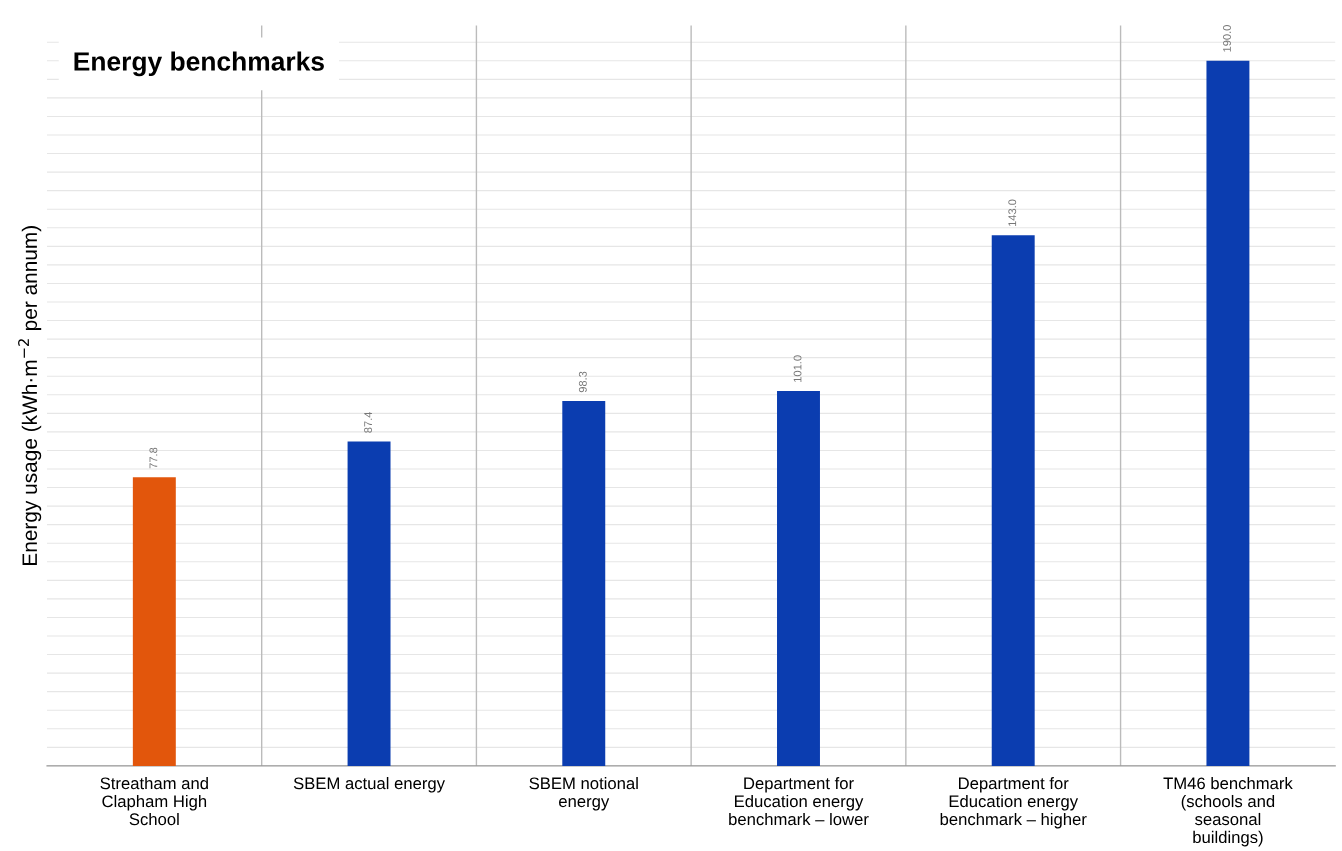 This screenshot has height=851, width=1342. Describe the element at coordinates (1012, 213) in the screenshot. I see `data-label: 143.0` at that location.